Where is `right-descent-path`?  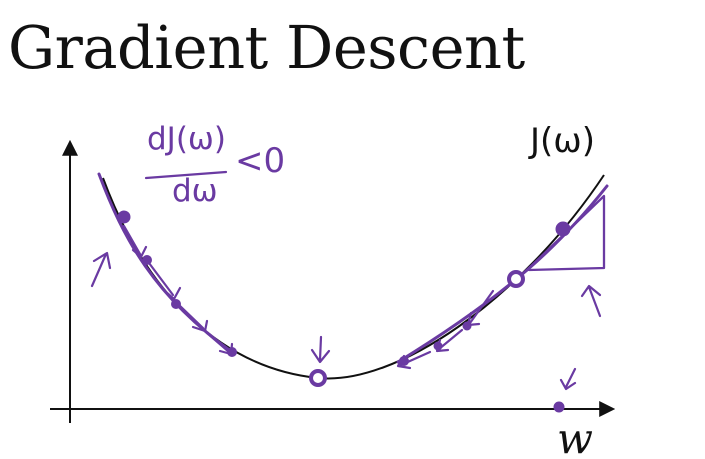 right-descent-path is located at coordinates (502, 274).